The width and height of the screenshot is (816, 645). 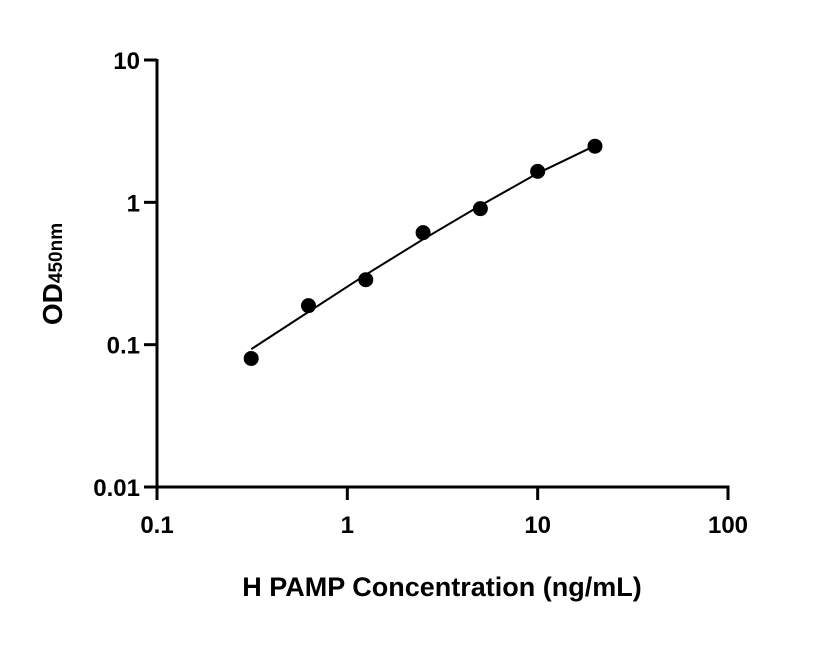 What do you see at coordinates (52, 304) in the screenshot?
I see `y-axis-label-main: OD` at bounding box center [52, 304].